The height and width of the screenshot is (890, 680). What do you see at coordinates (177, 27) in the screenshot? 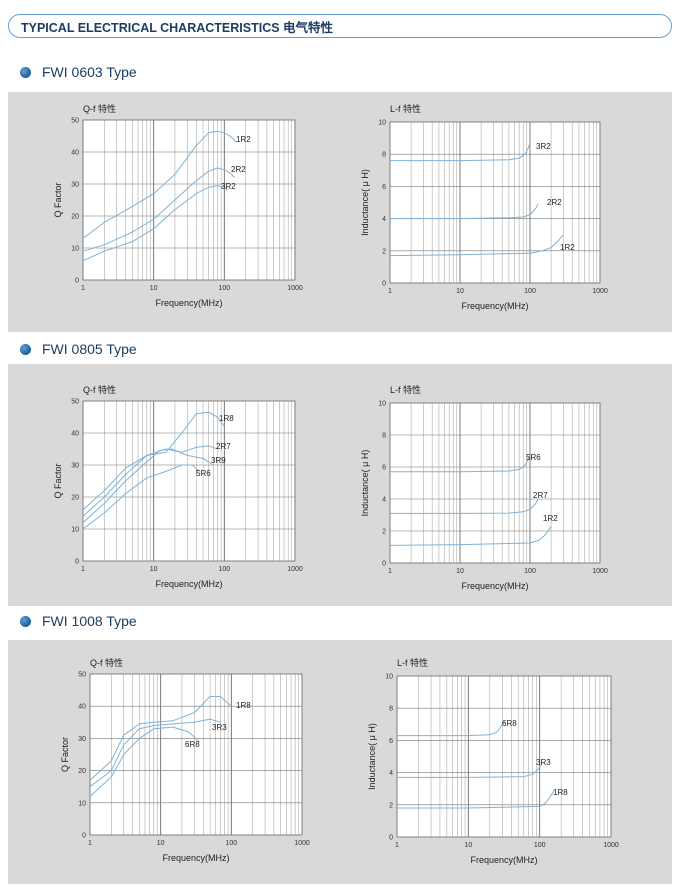
I see `page-title: TYPICAL ELECTRICAL CHARACTERISTICS 电气特性` at bounding box center [177, 27].